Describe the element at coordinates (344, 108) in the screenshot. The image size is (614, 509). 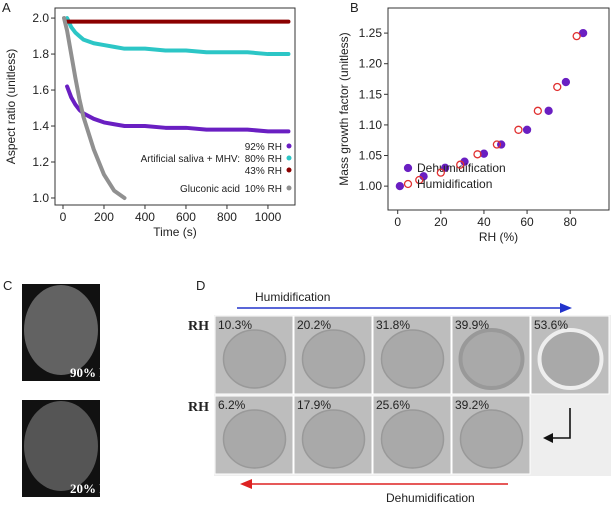
I see `y-axis-title: Mass growth factor (unitless)` at that location.